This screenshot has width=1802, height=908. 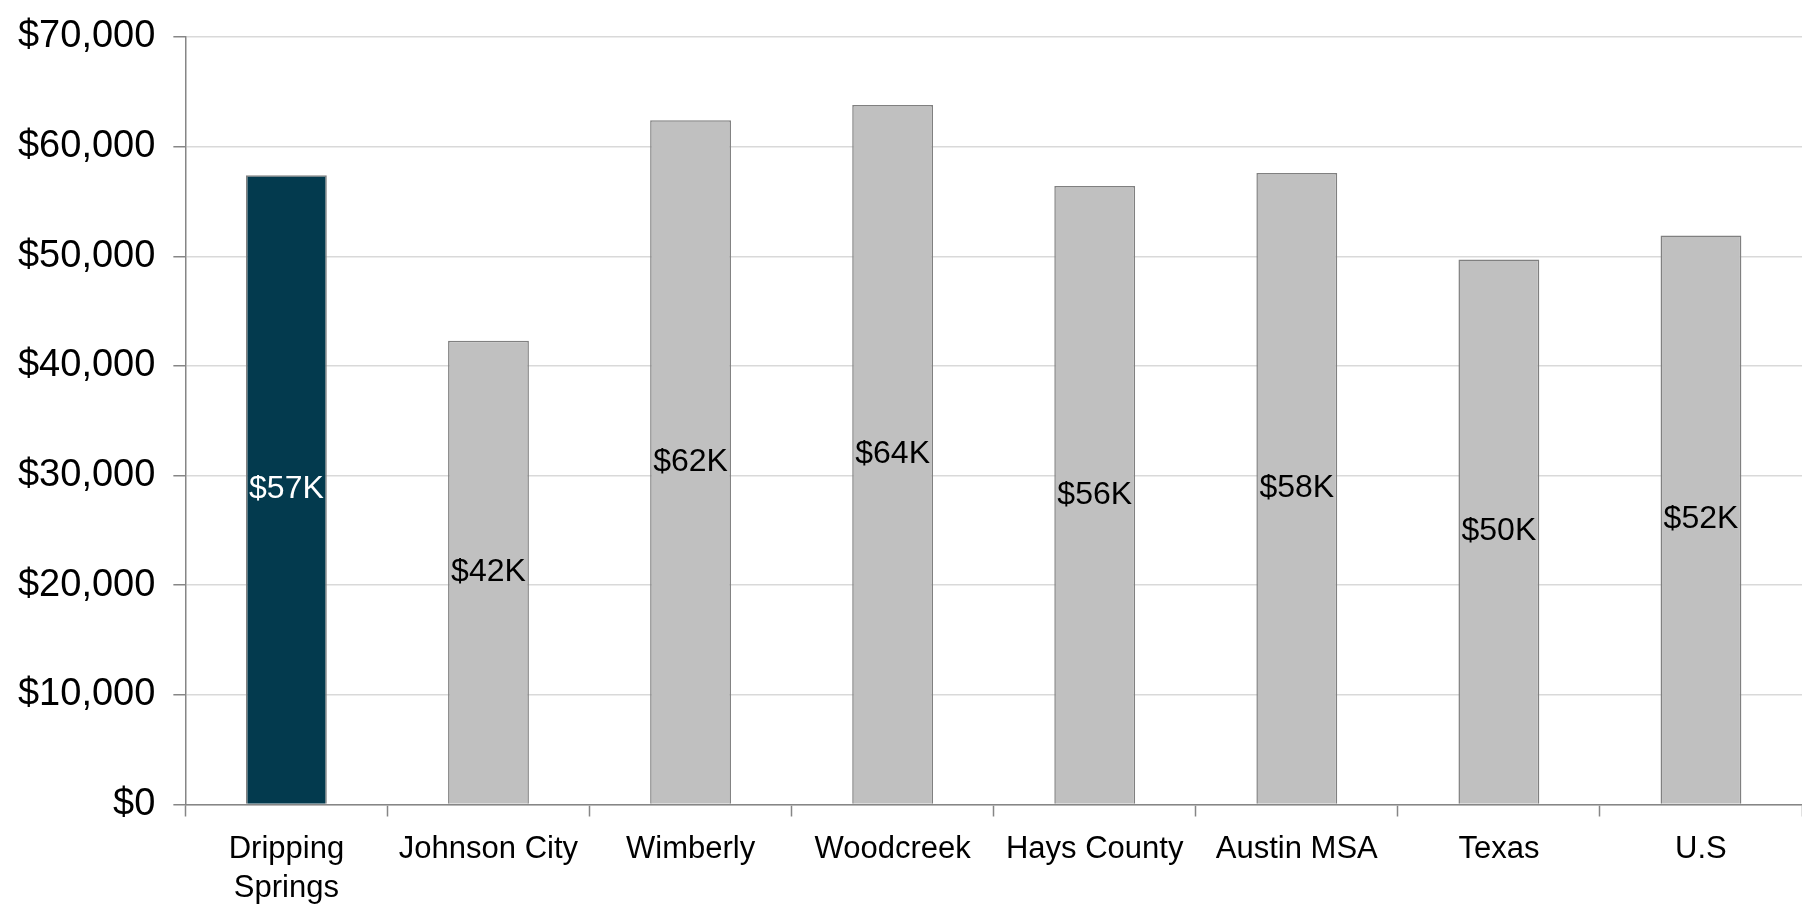 What do you see at coordinates (86, 144) in the screenshot?
I see `y-tick-label: $60,000` at bounding box center [86, 144].